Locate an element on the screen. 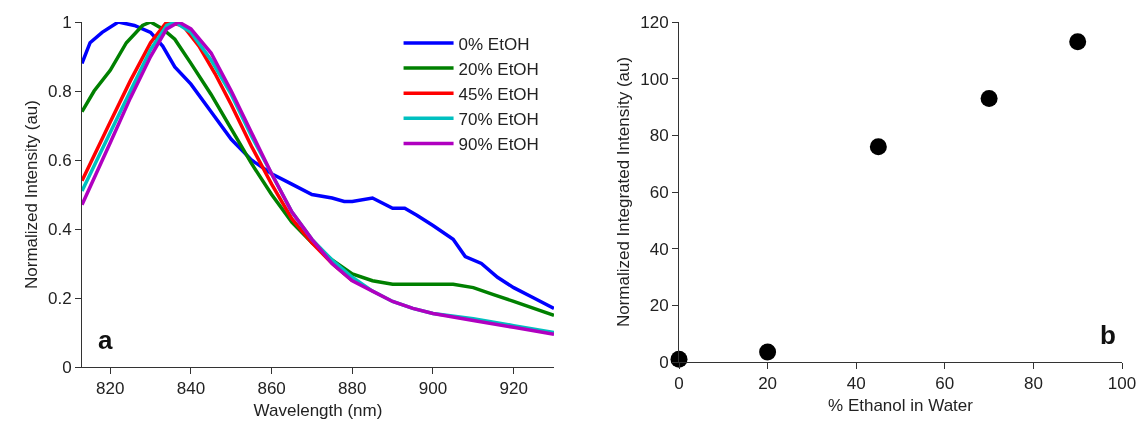 This screenshot has width=1148, height=427. y-tick-label: 120 is located at coordinates (654, 22).